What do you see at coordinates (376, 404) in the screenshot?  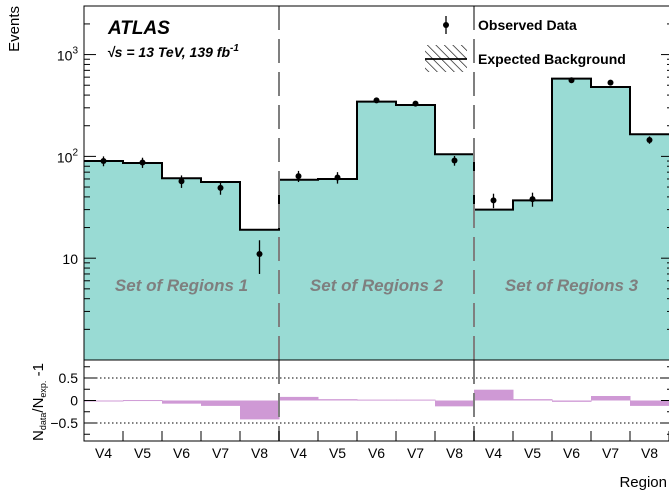 I see `ratio-bars` at bounding box center [376, 404].